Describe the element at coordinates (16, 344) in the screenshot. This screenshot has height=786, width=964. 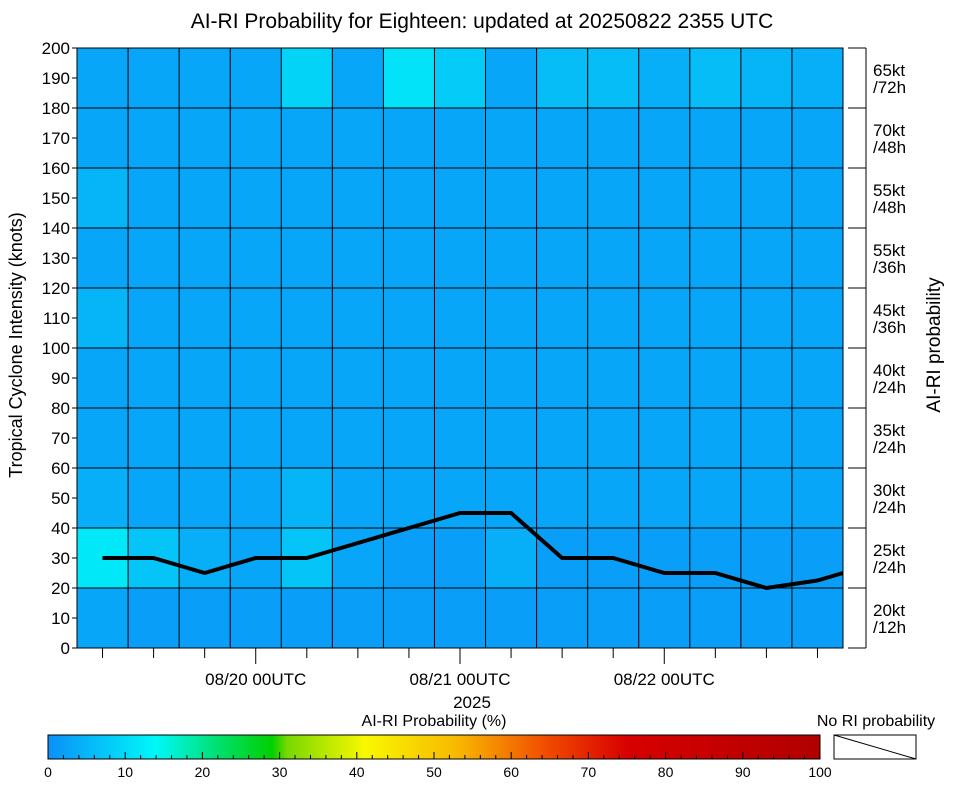
I see `y-axis-label: Tropical Cyclone Intensity (knots)` at that location.